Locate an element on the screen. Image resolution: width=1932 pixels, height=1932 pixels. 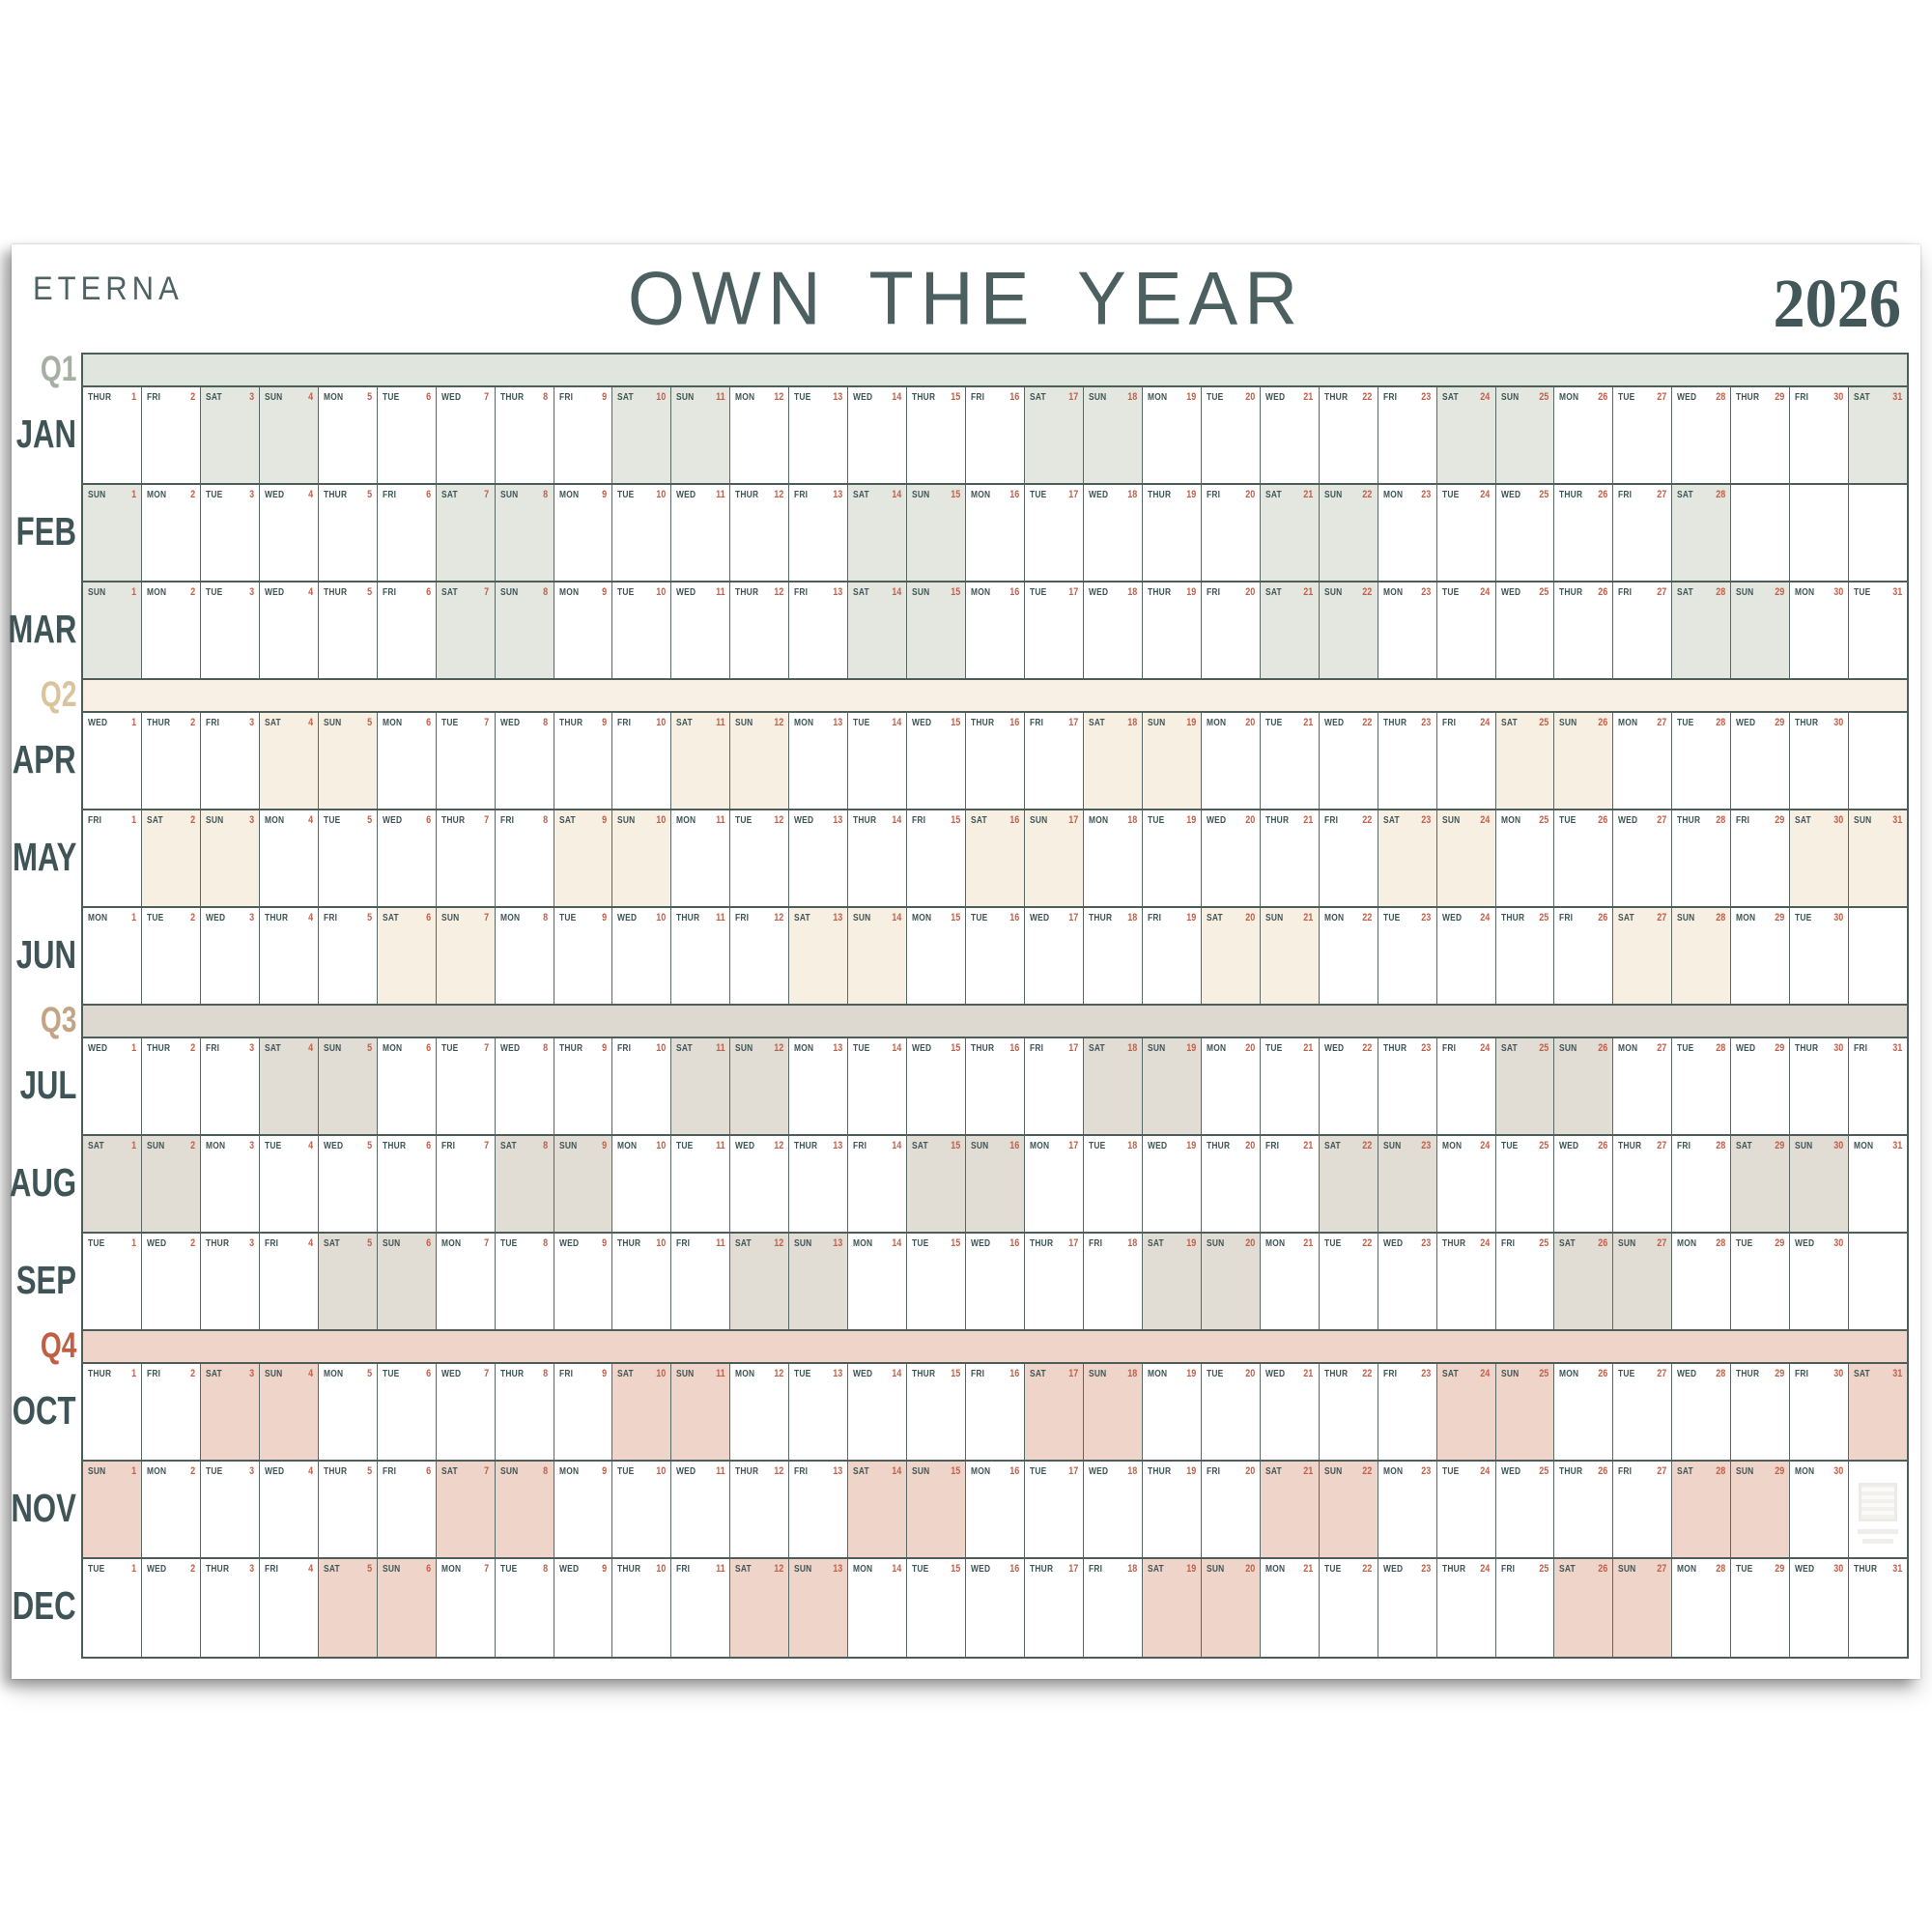
day-cell-may-21: THUR 21 is located at coordinates (1290, 858).